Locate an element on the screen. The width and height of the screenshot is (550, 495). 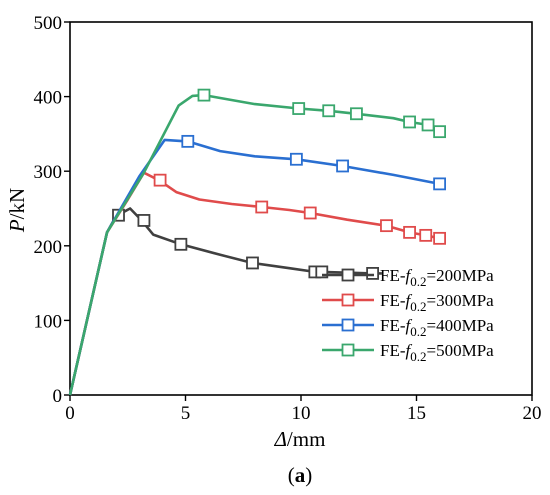
y-tick-label: 500 is located at coordinates (48, 23).